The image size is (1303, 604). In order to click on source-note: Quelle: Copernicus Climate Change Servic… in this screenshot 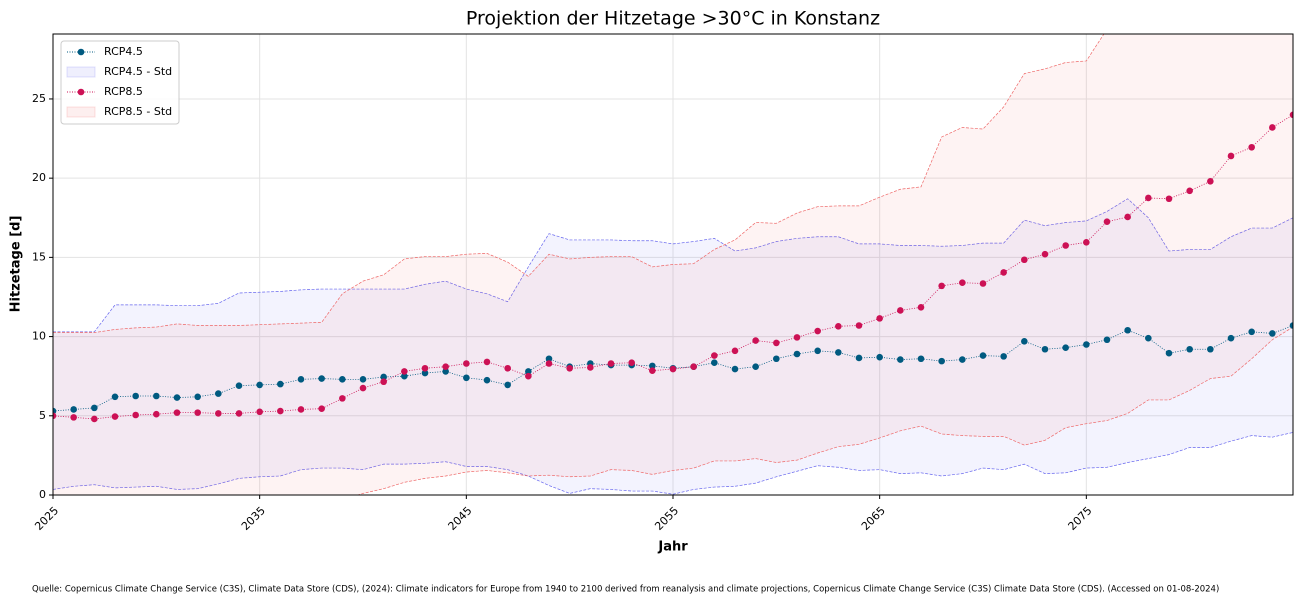, I will do `click(625, 590)`.